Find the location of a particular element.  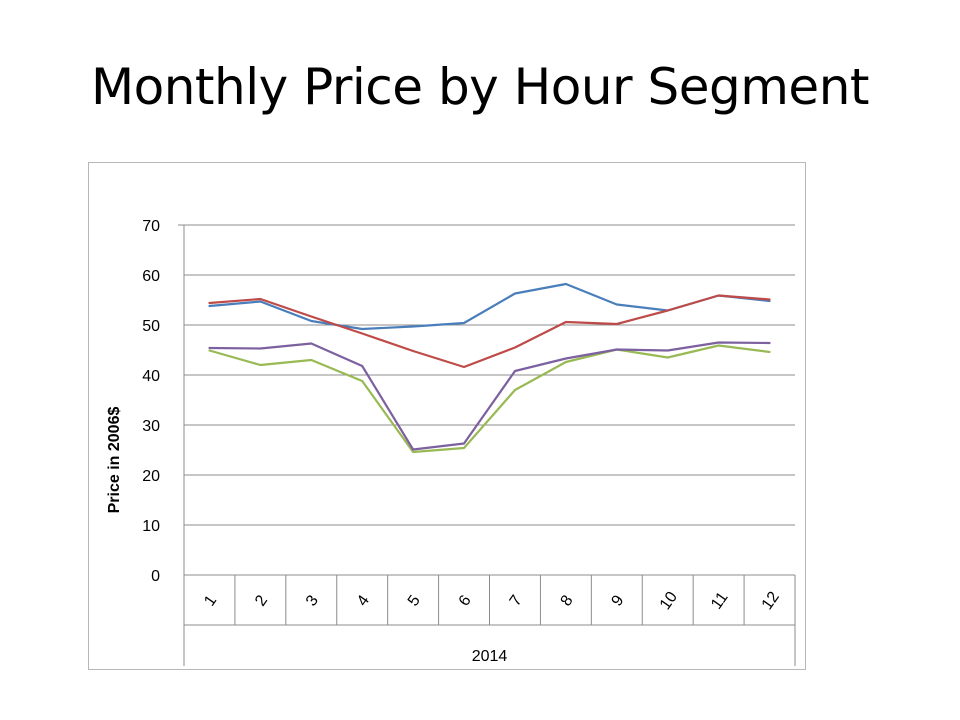

x-tick-label: 3 is located at coordinates (312, 600).